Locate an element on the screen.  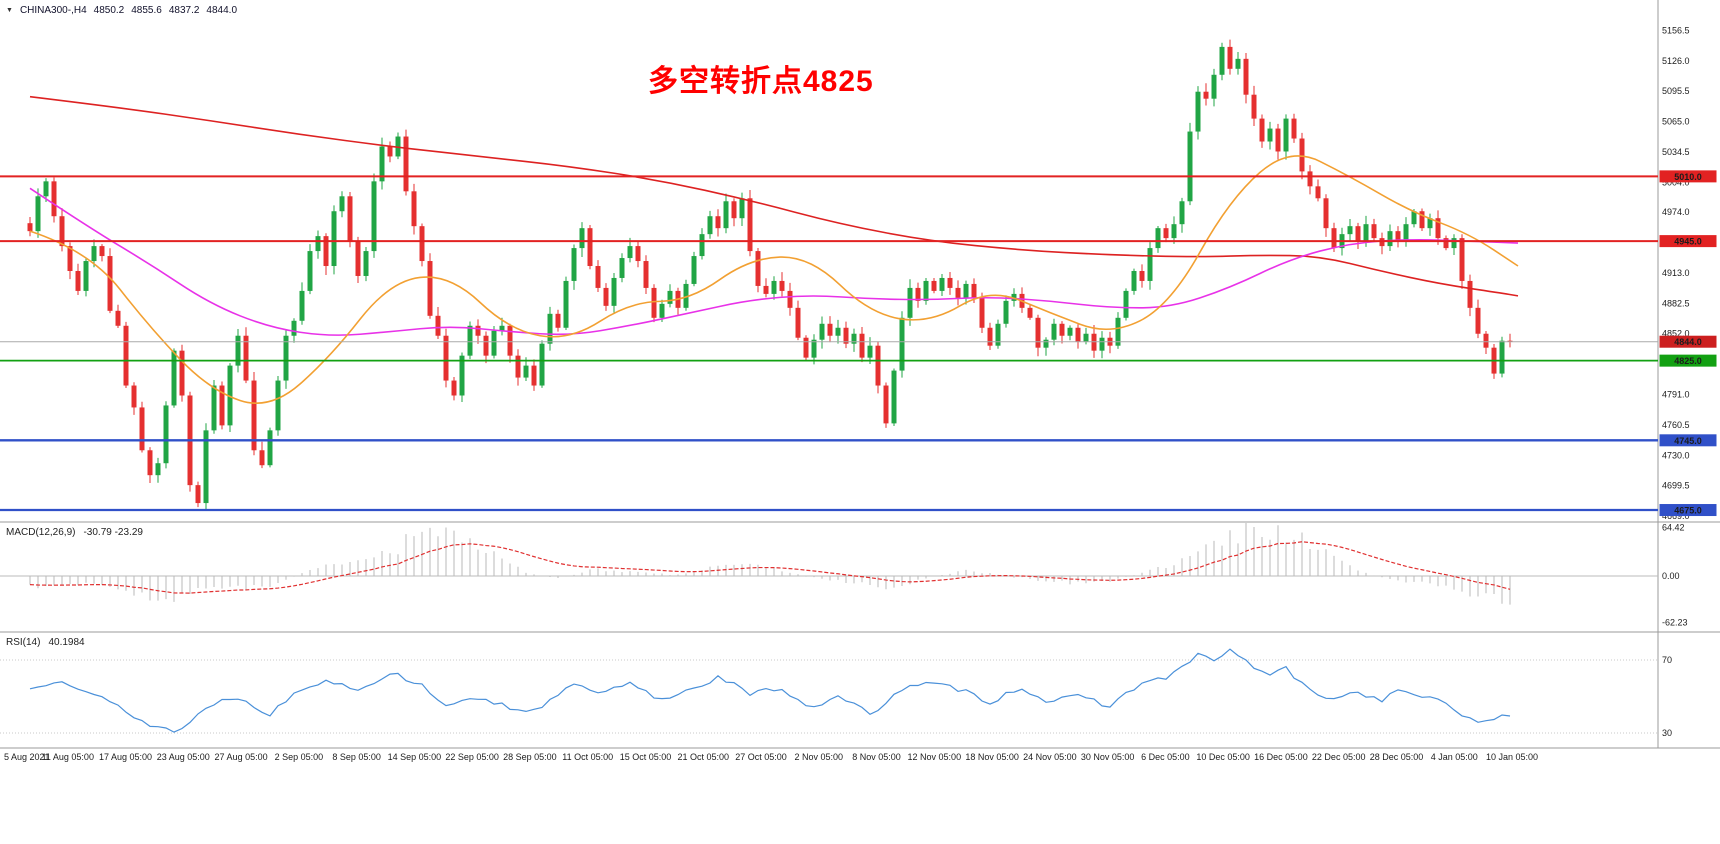
svg-text: 12 Nov 05:00 is located at coordinates (935, 757).